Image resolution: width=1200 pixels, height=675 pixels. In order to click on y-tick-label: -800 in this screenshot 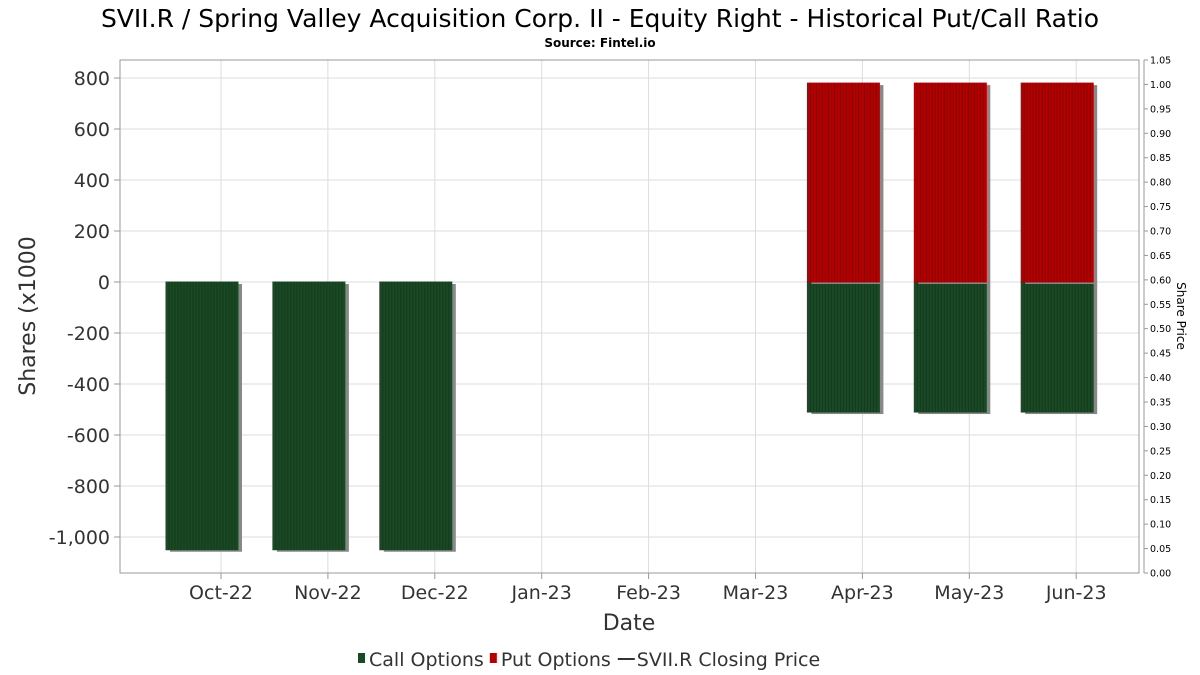, I will do `click(88, 487)`.